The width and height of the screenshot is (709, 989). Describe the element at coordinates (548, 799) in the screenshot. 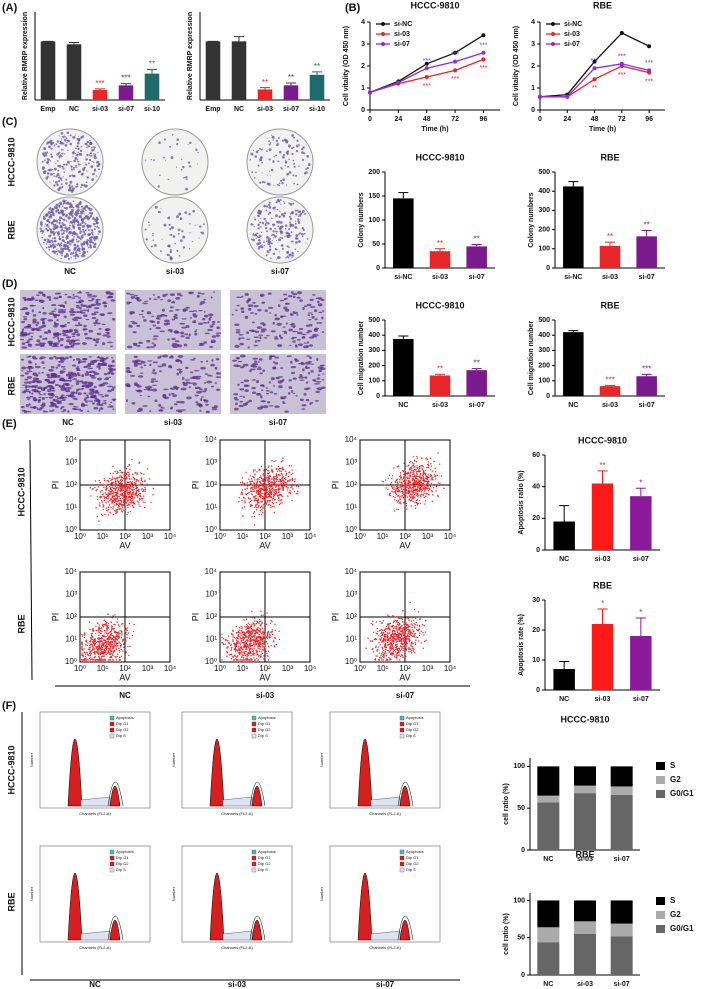

I see `bar-segment` at that location.